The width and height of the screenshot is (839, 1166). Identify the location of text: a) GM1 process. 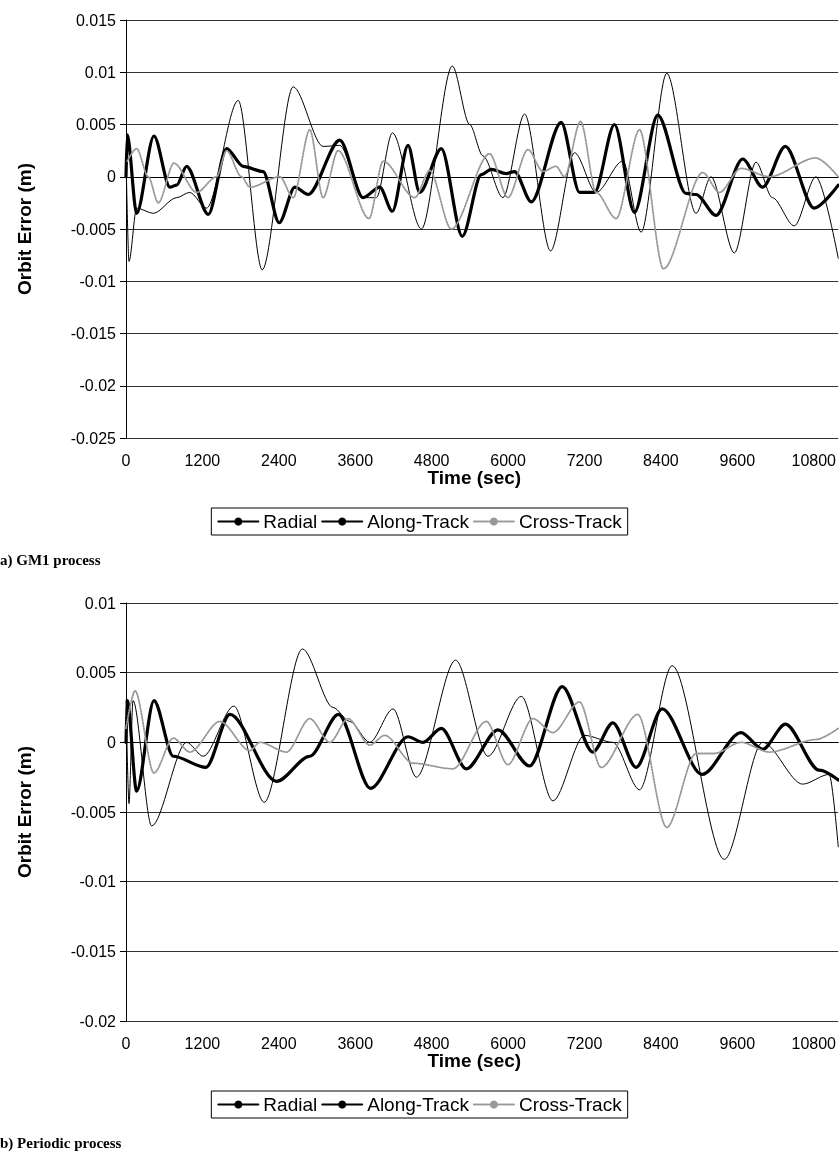
(50, 560).